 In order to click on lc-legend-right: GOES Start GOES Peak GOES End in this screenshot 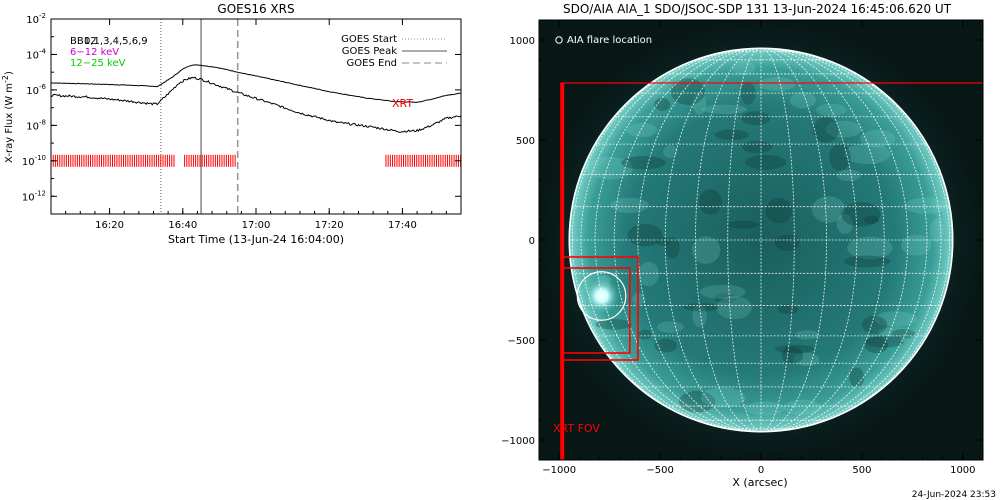, I will do `click(394, 51)`.